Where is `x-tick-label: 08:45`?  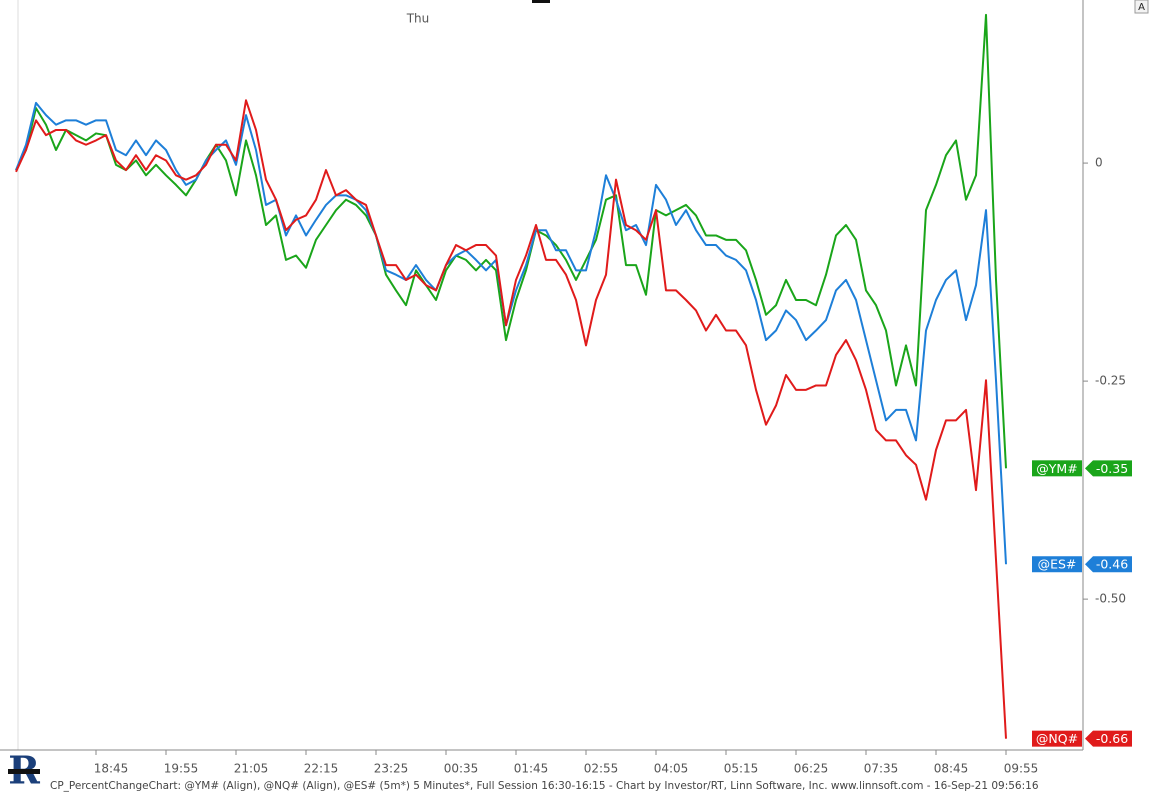 x-tick-label: 08:45 is located at coordinates (951, 769).